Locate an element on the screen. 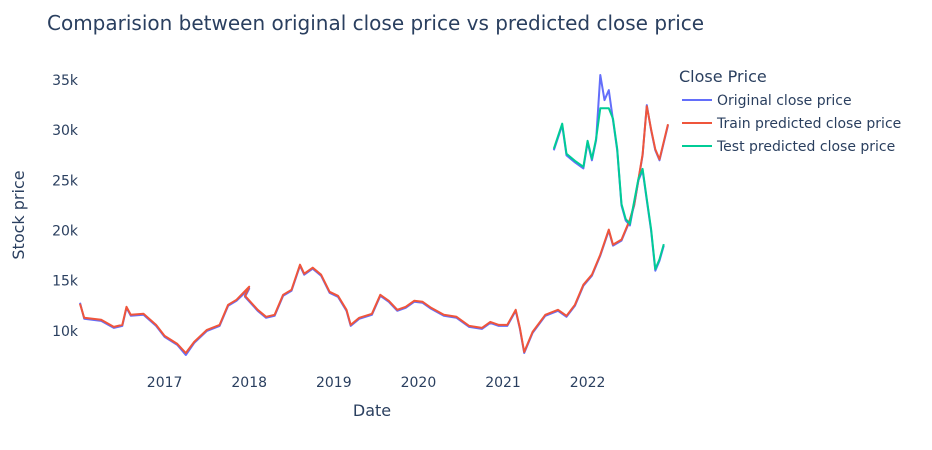 This screenshot has width=932, height=450. legend-item: Test predicted close price is located at coordinates (788, 147).